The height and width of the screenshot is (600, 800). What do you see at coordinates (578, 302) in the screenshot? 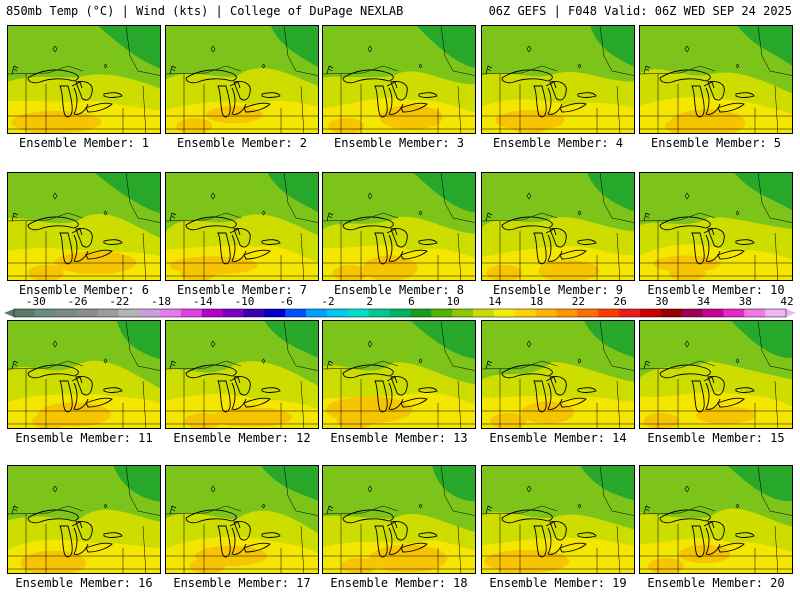
I see `colorbar-tick-label: 22` at bounding box center [578, 302].